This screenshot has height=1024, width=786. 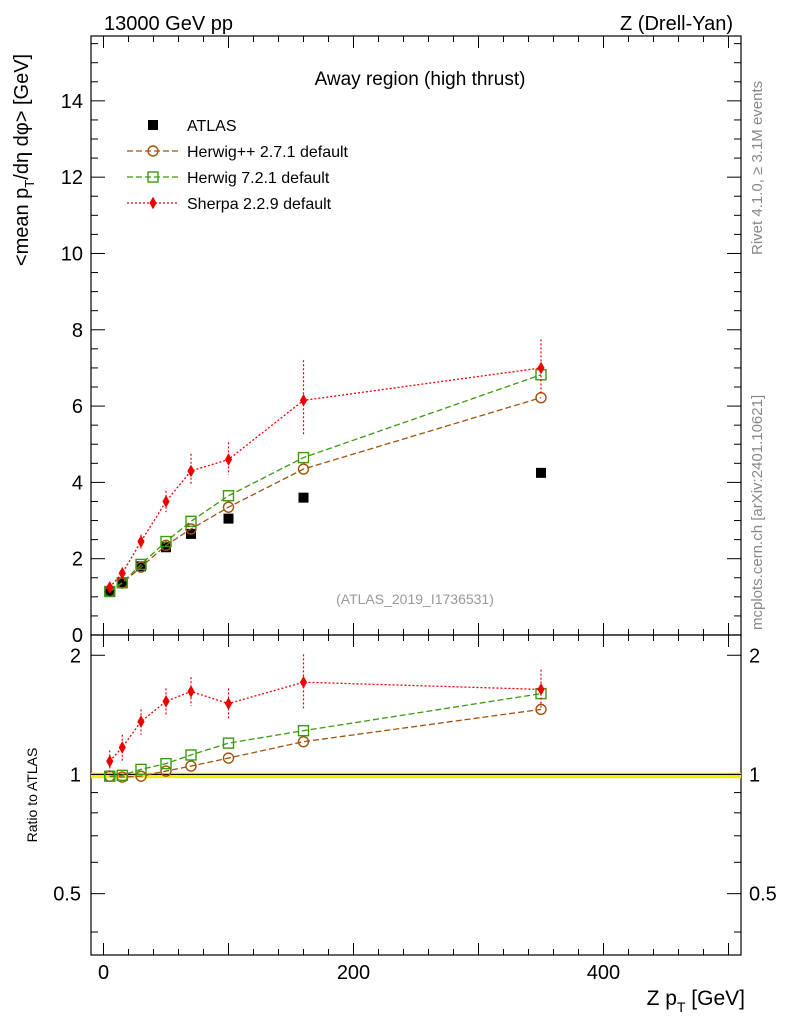 What do you see at coordinates (603, 973) in the screenshot?
I see `ratio-xtick-label: 400` at bounding box center [603, 973].